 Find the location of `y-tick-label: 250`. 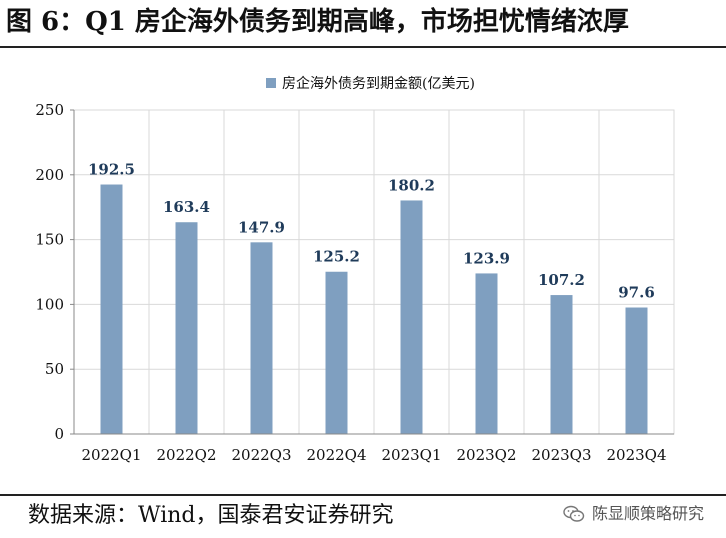

y-tick-label: 250 is located at coordinates (49, 110).